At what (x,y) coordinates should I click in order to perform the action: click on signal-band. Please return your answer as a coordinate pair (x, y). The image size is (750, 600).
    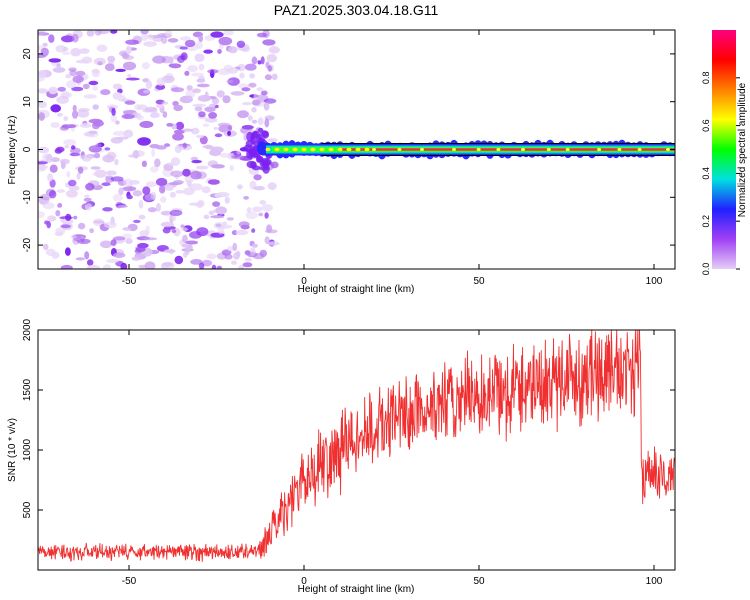
    Looking at the image, I should click on (466, 149).